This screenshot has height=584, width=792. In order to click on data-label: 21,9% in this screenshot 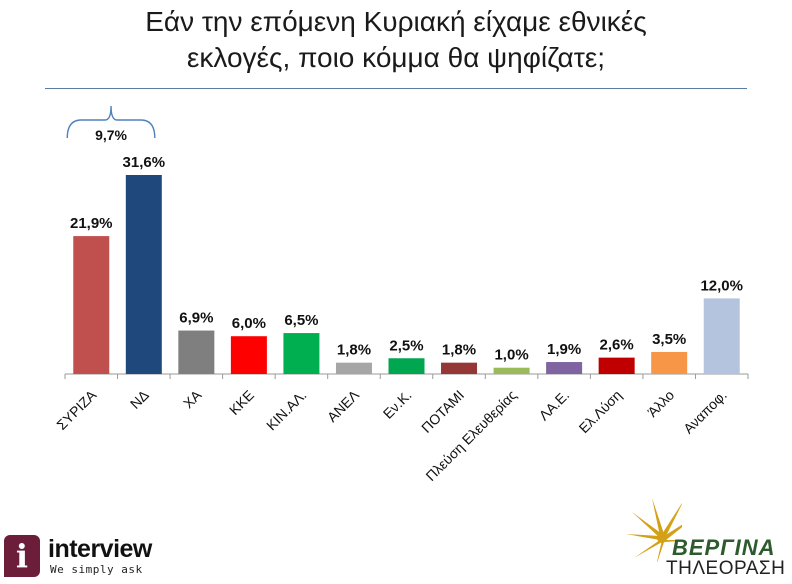, I will do `click(91, 223)`.